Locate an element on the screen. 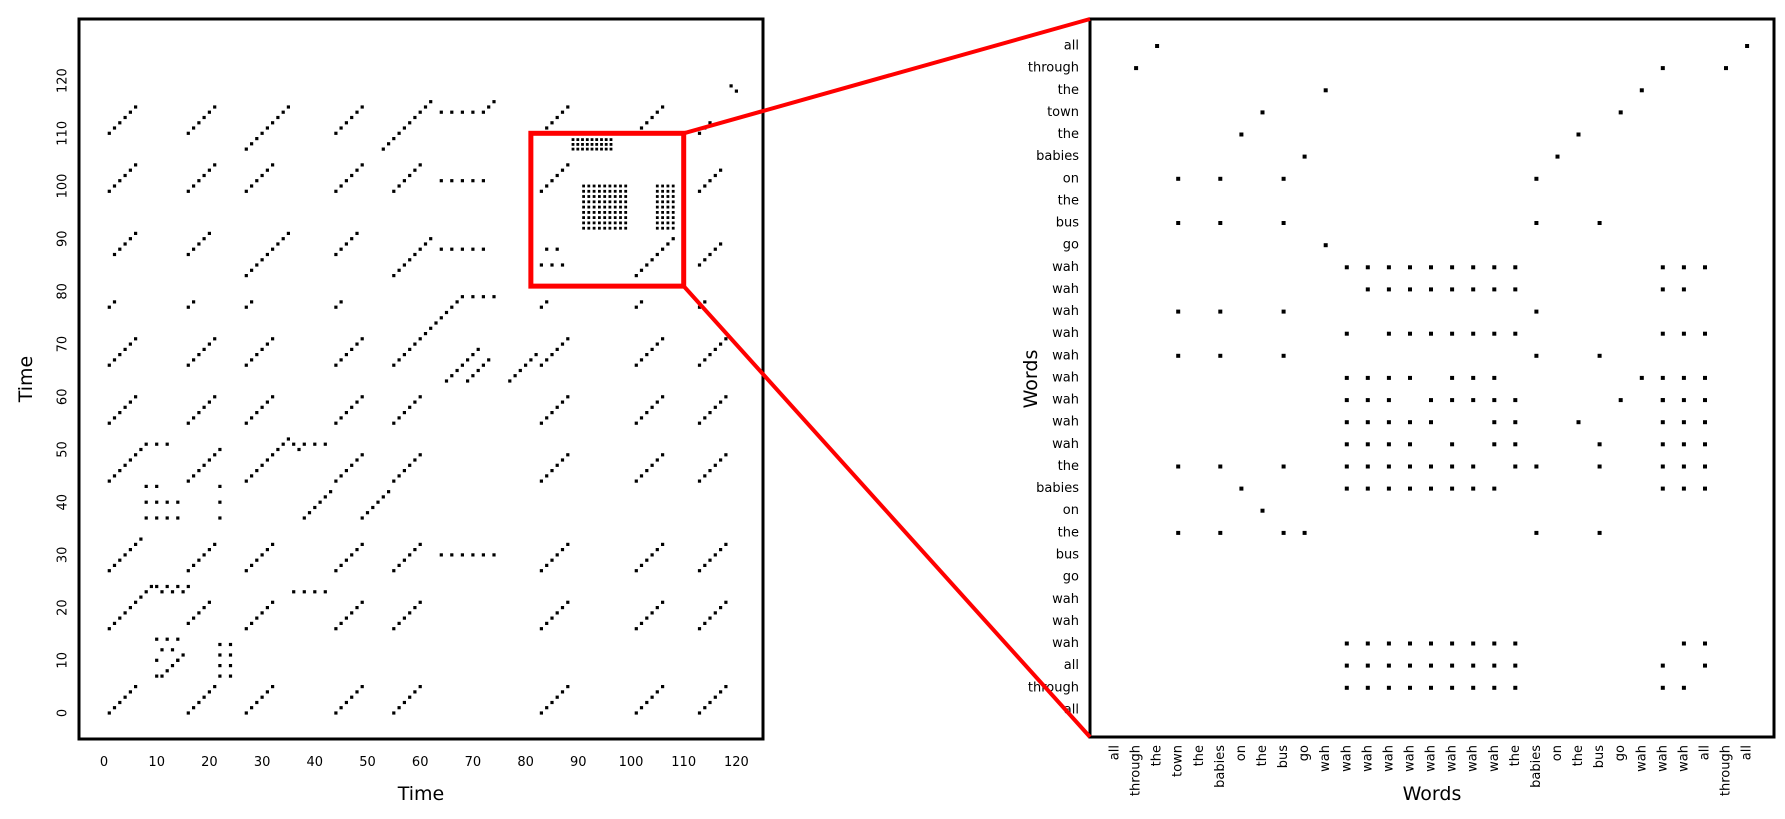 This screenshot has height=819, width=1785. word-x-tick-label: wah is located at coordinates (1367, 758).